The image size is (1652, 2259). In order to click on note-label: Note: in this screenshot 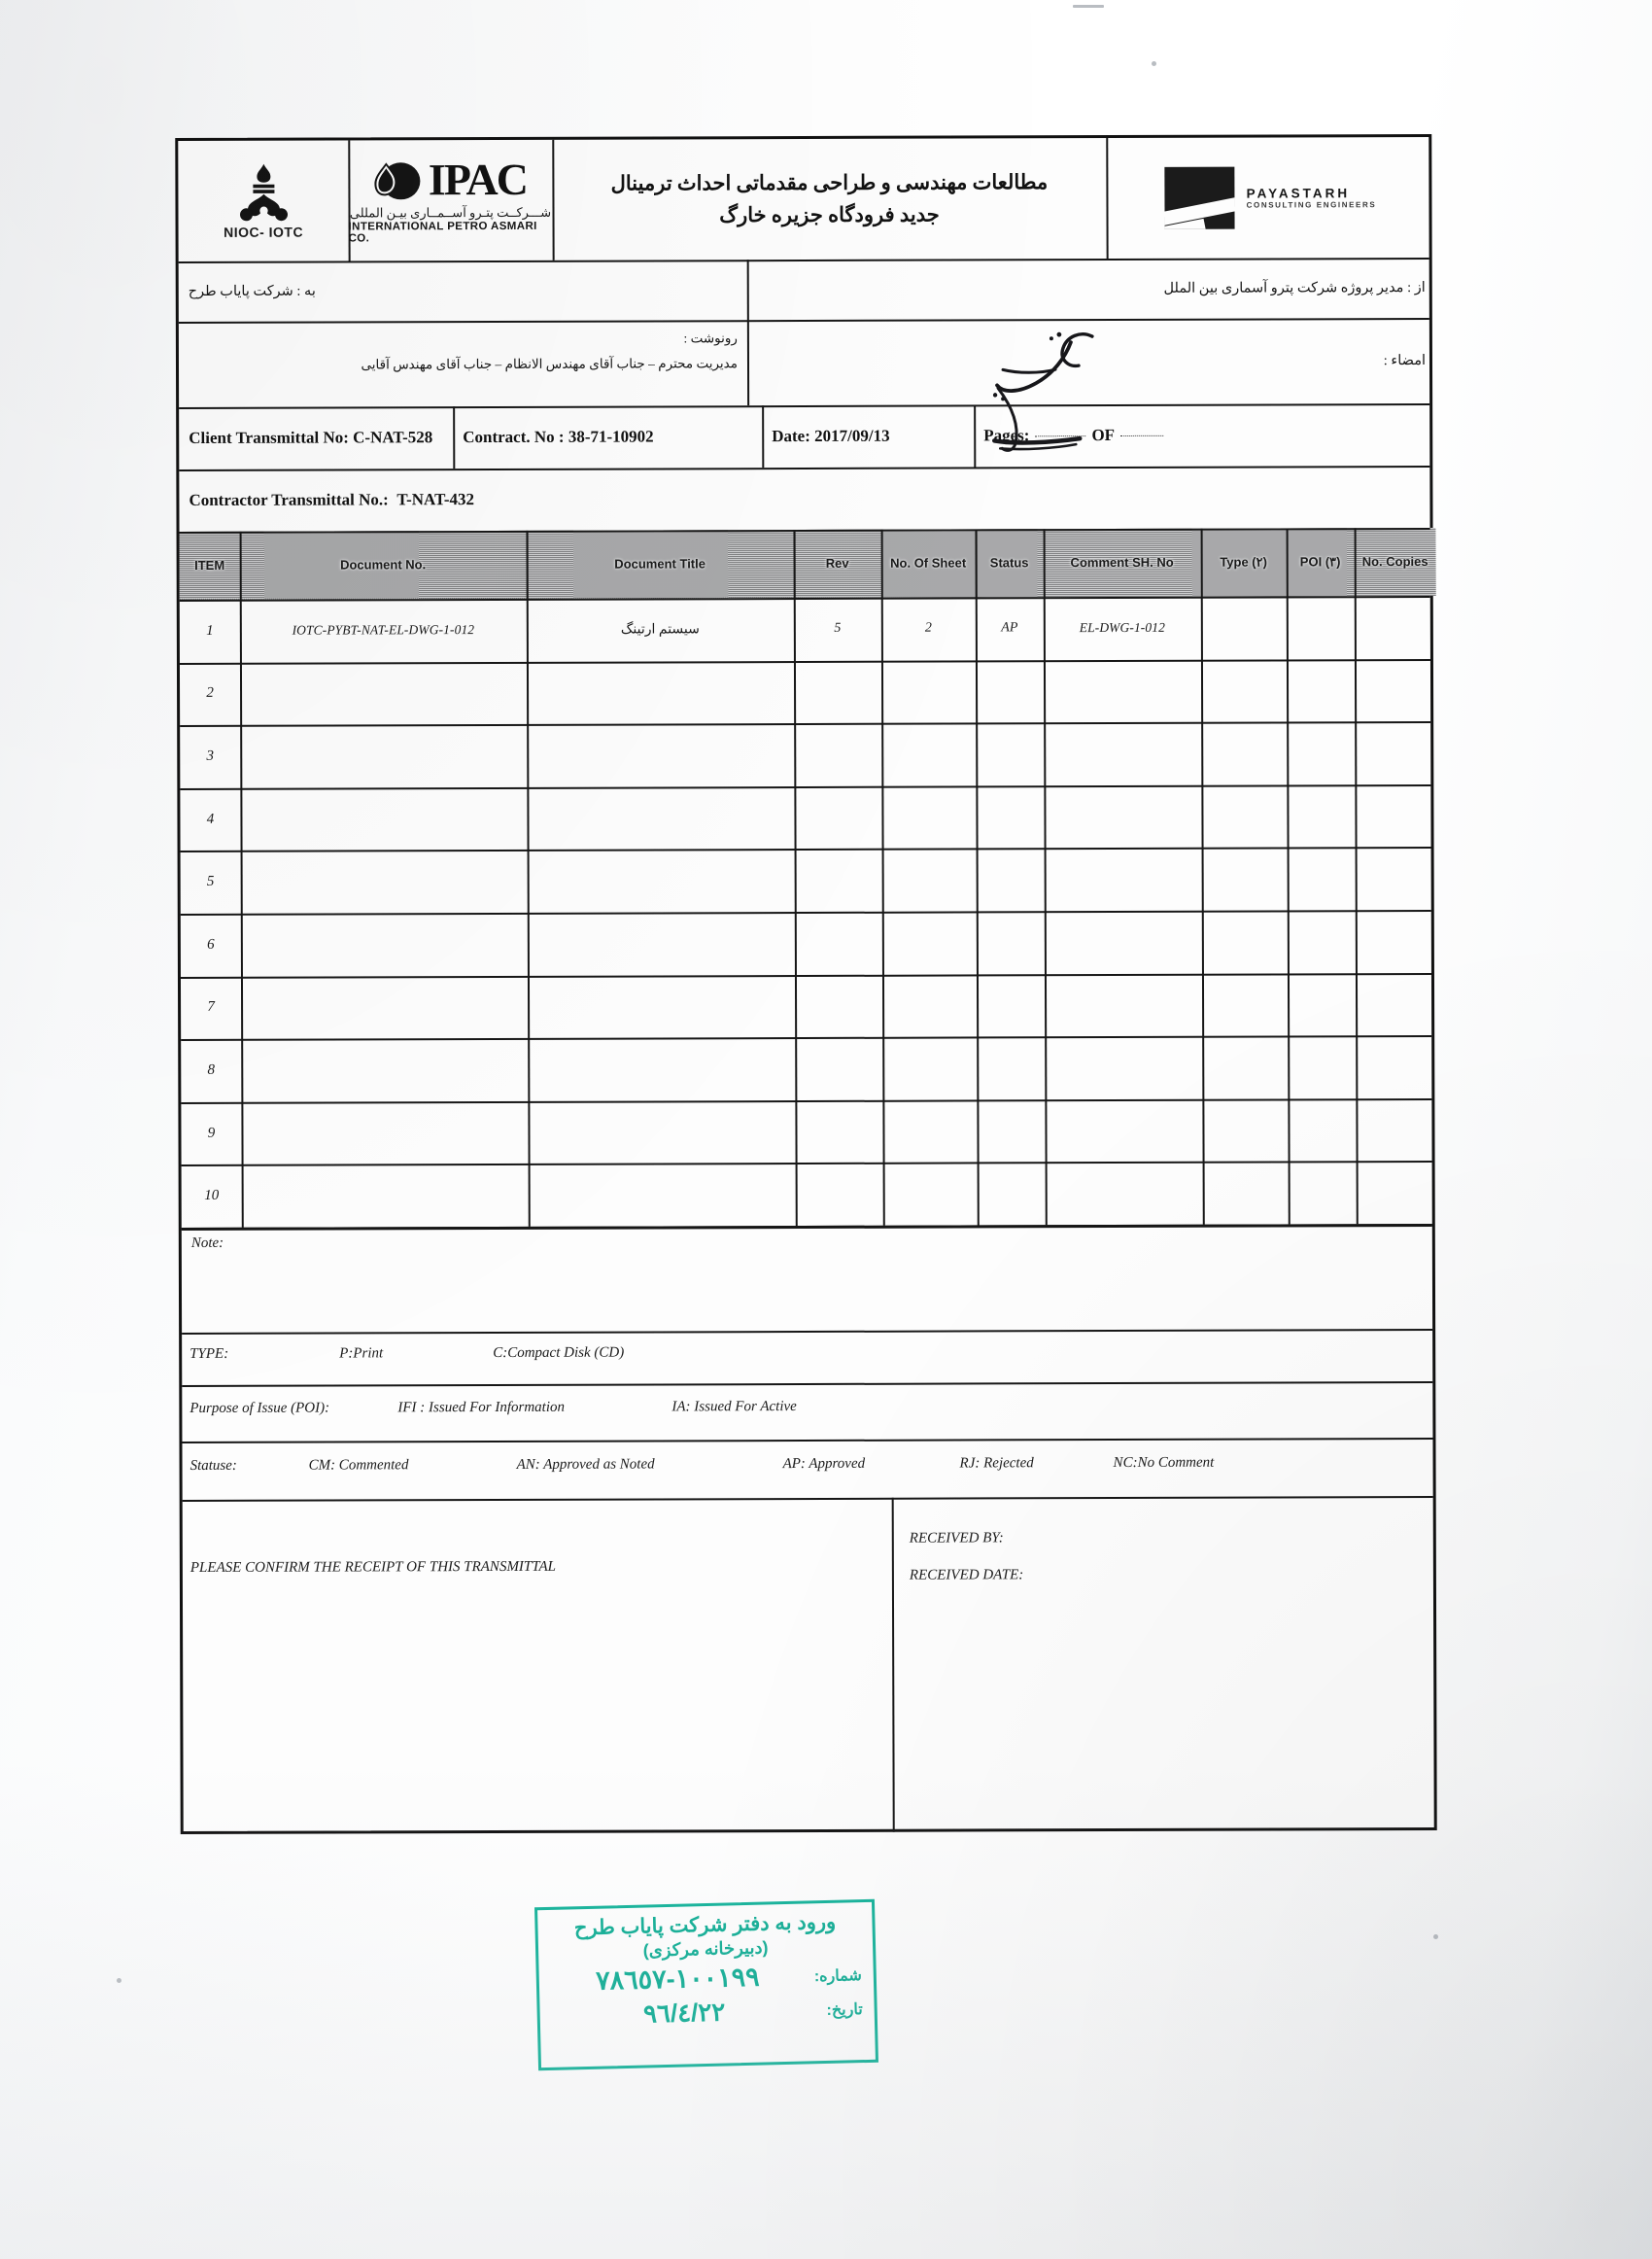, I will do `click(207, 1242)`.